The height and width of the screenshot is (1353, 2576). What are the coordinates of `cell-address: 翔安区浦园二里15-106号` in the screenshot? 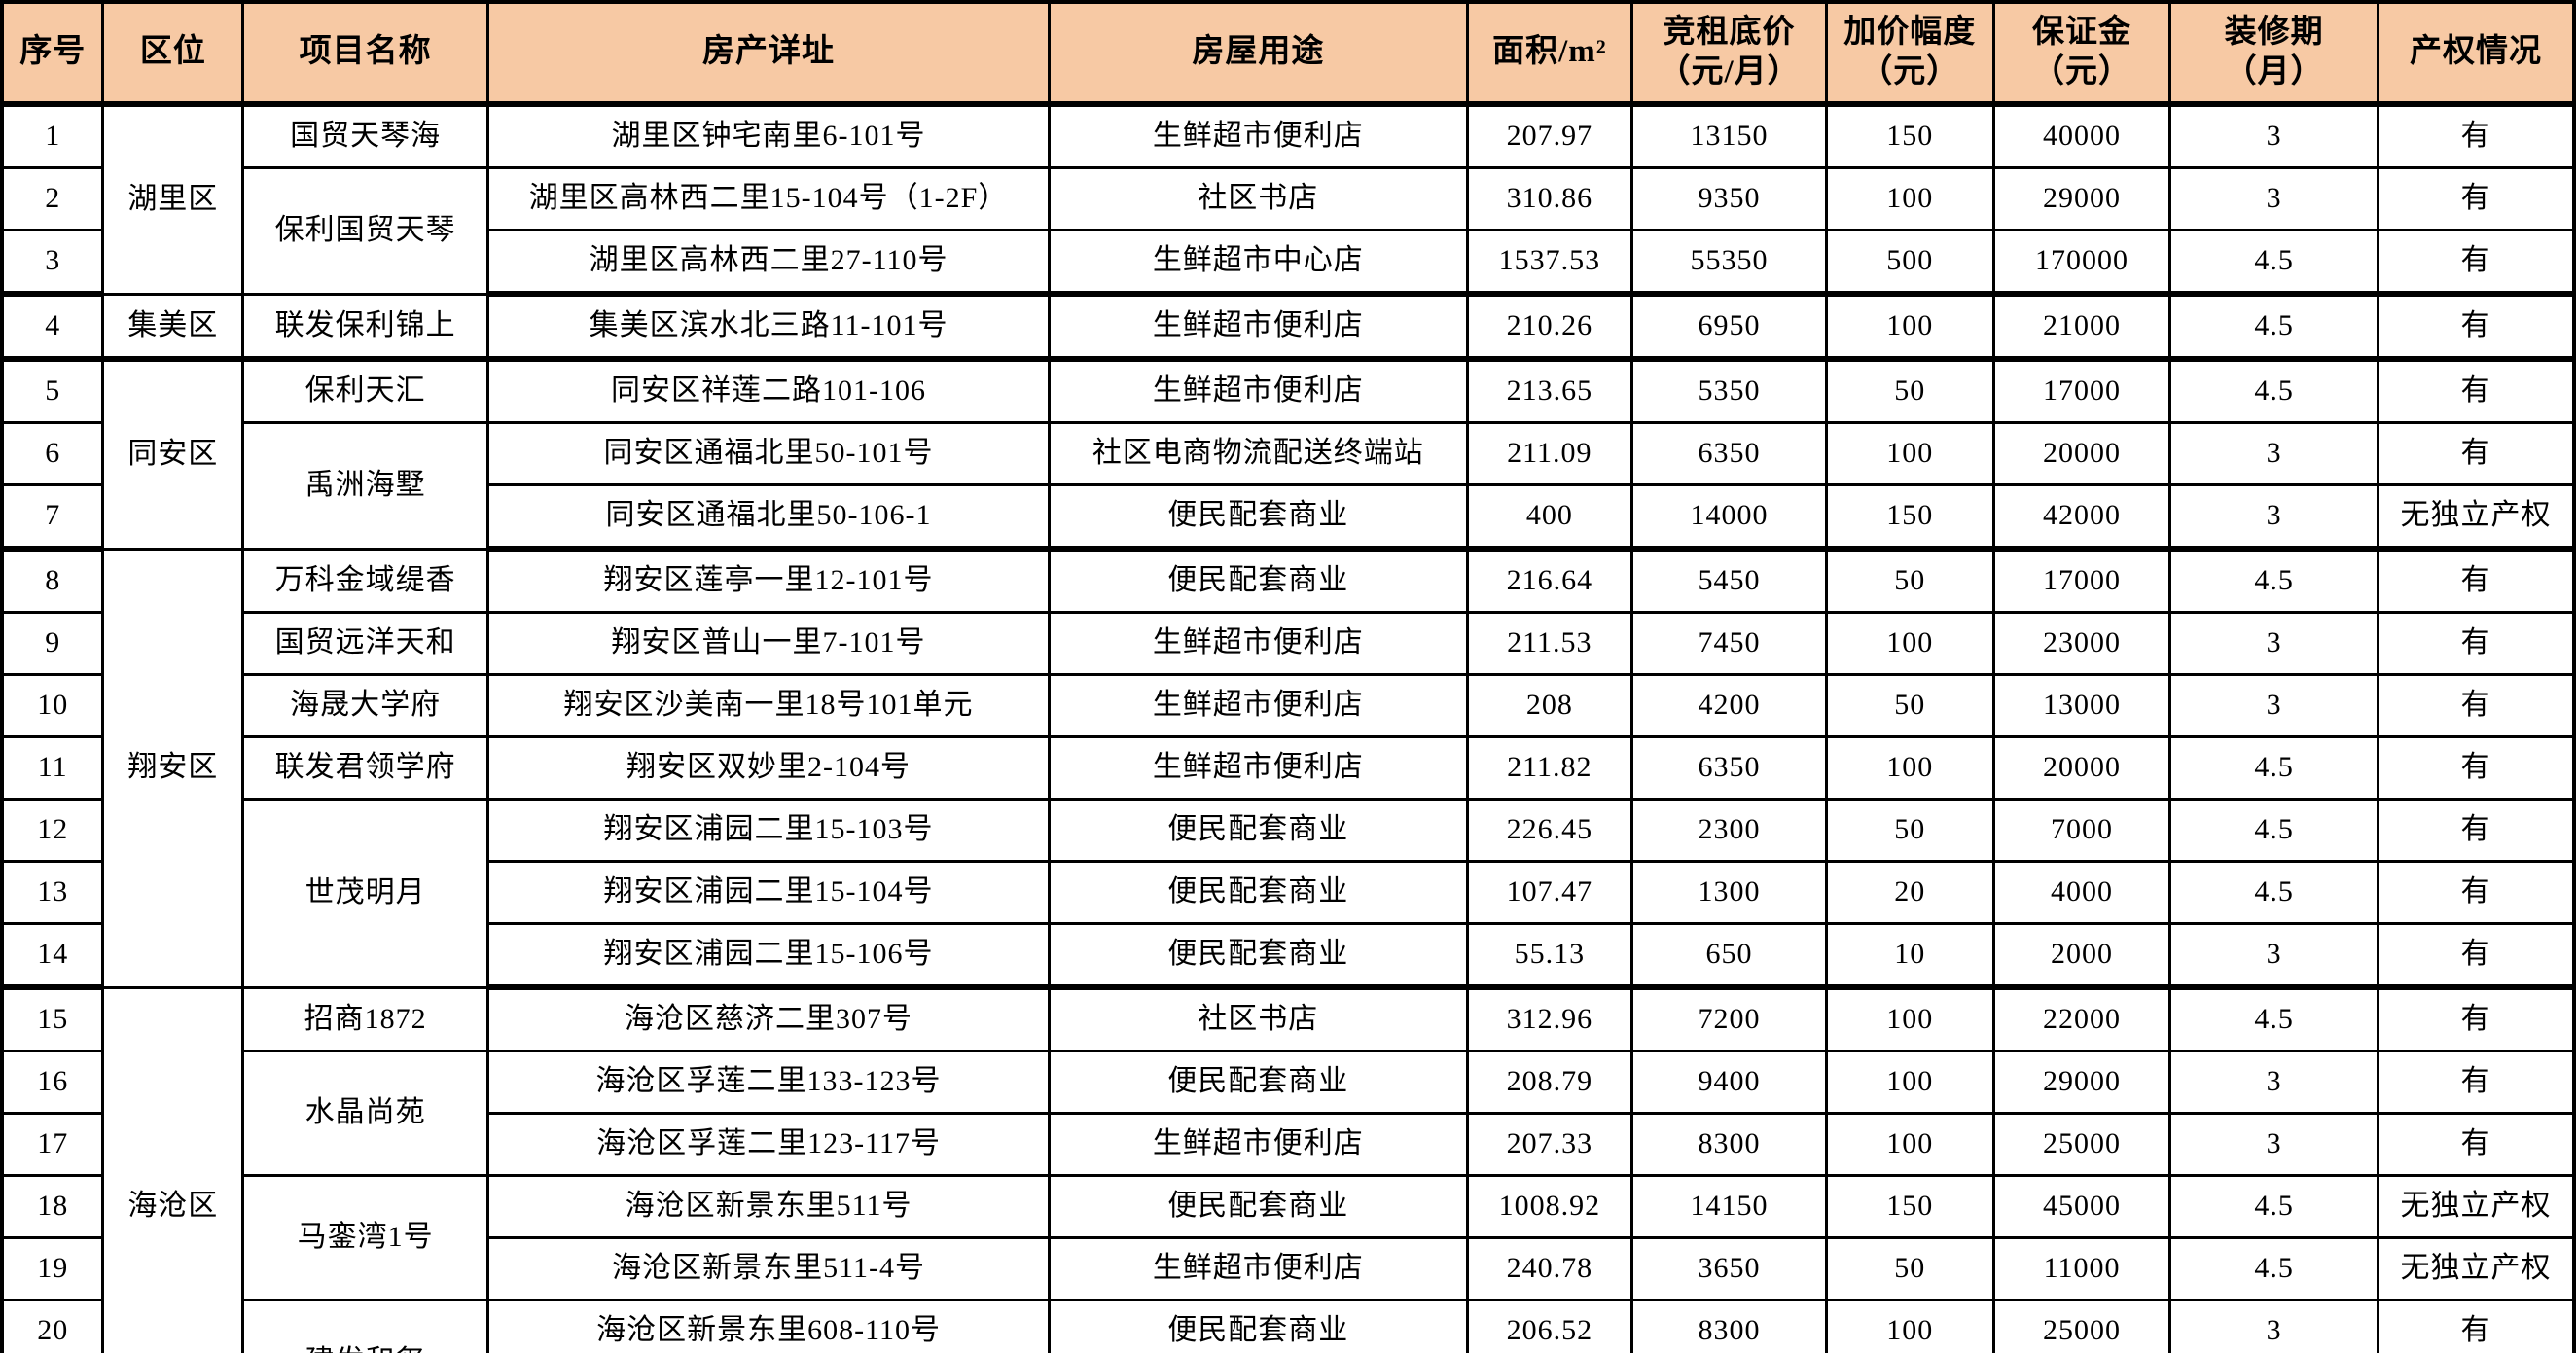 It's located at (768, 956).